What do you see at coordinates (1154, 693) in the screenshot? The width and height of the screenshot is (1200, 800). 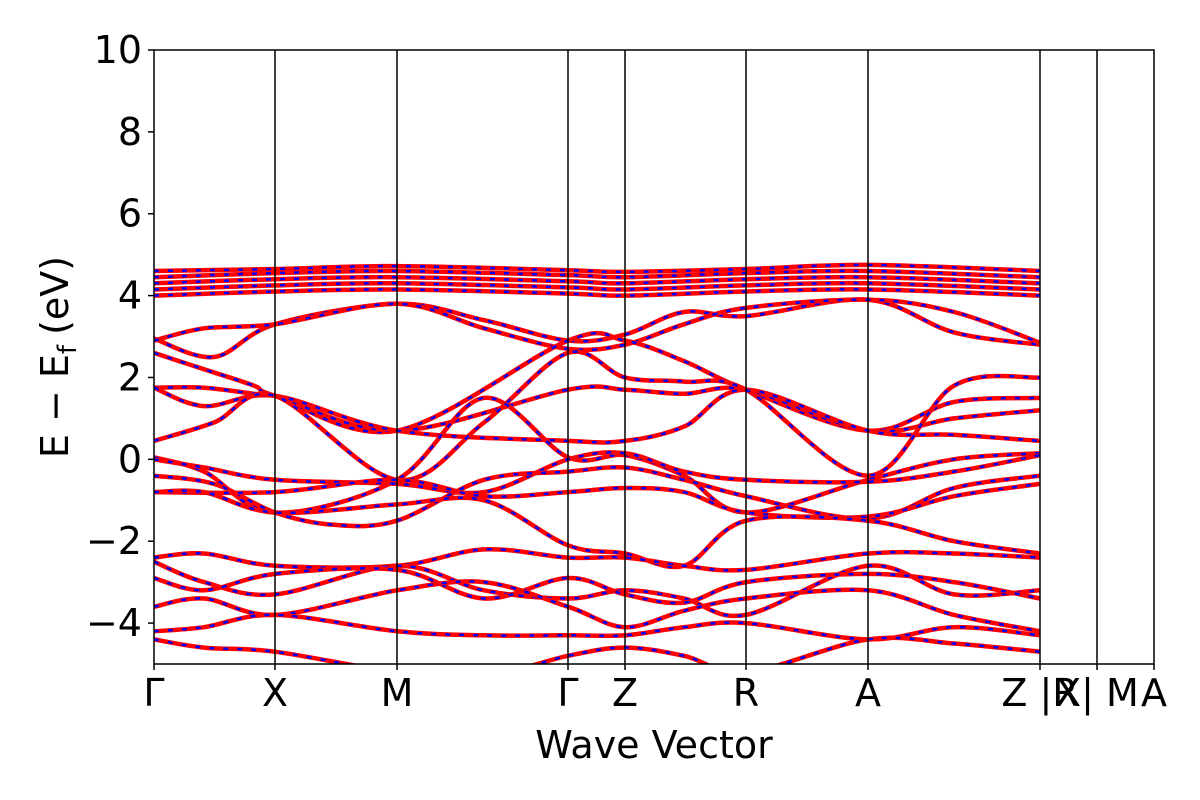 I see `x-tick-label-9: A` at bounding box center [1154, 693].